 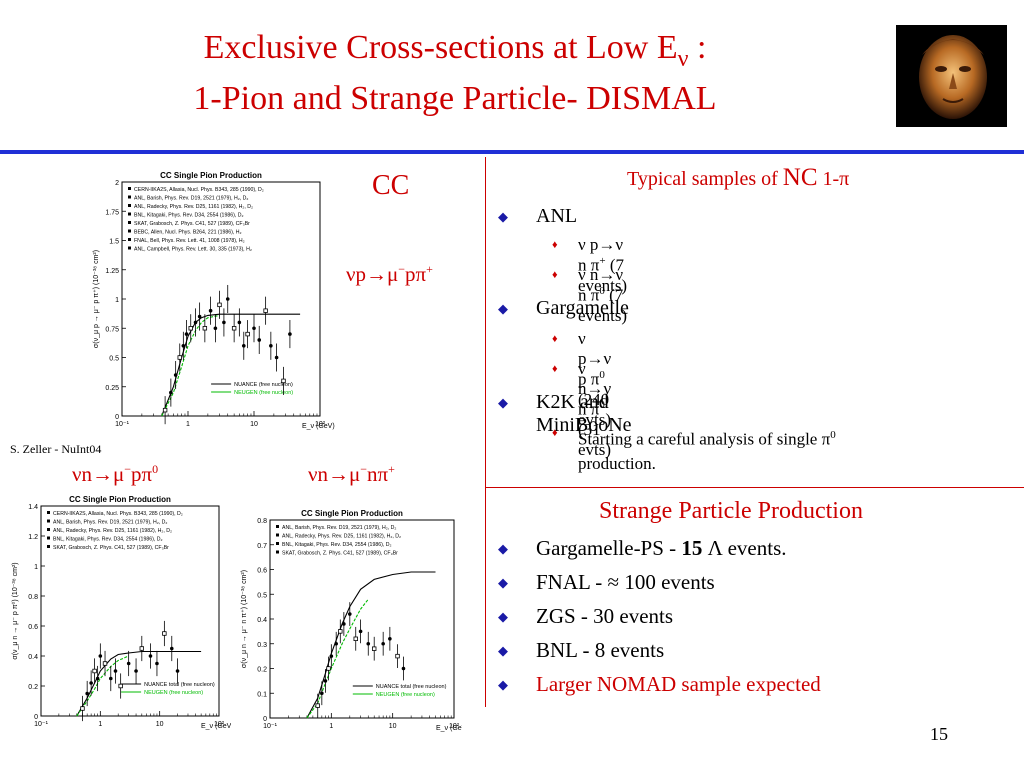 What do you see at coordinates (33, 507) in the screenshot?
I see `y-tick-label: 1.4` at bounding box center [33, 507].